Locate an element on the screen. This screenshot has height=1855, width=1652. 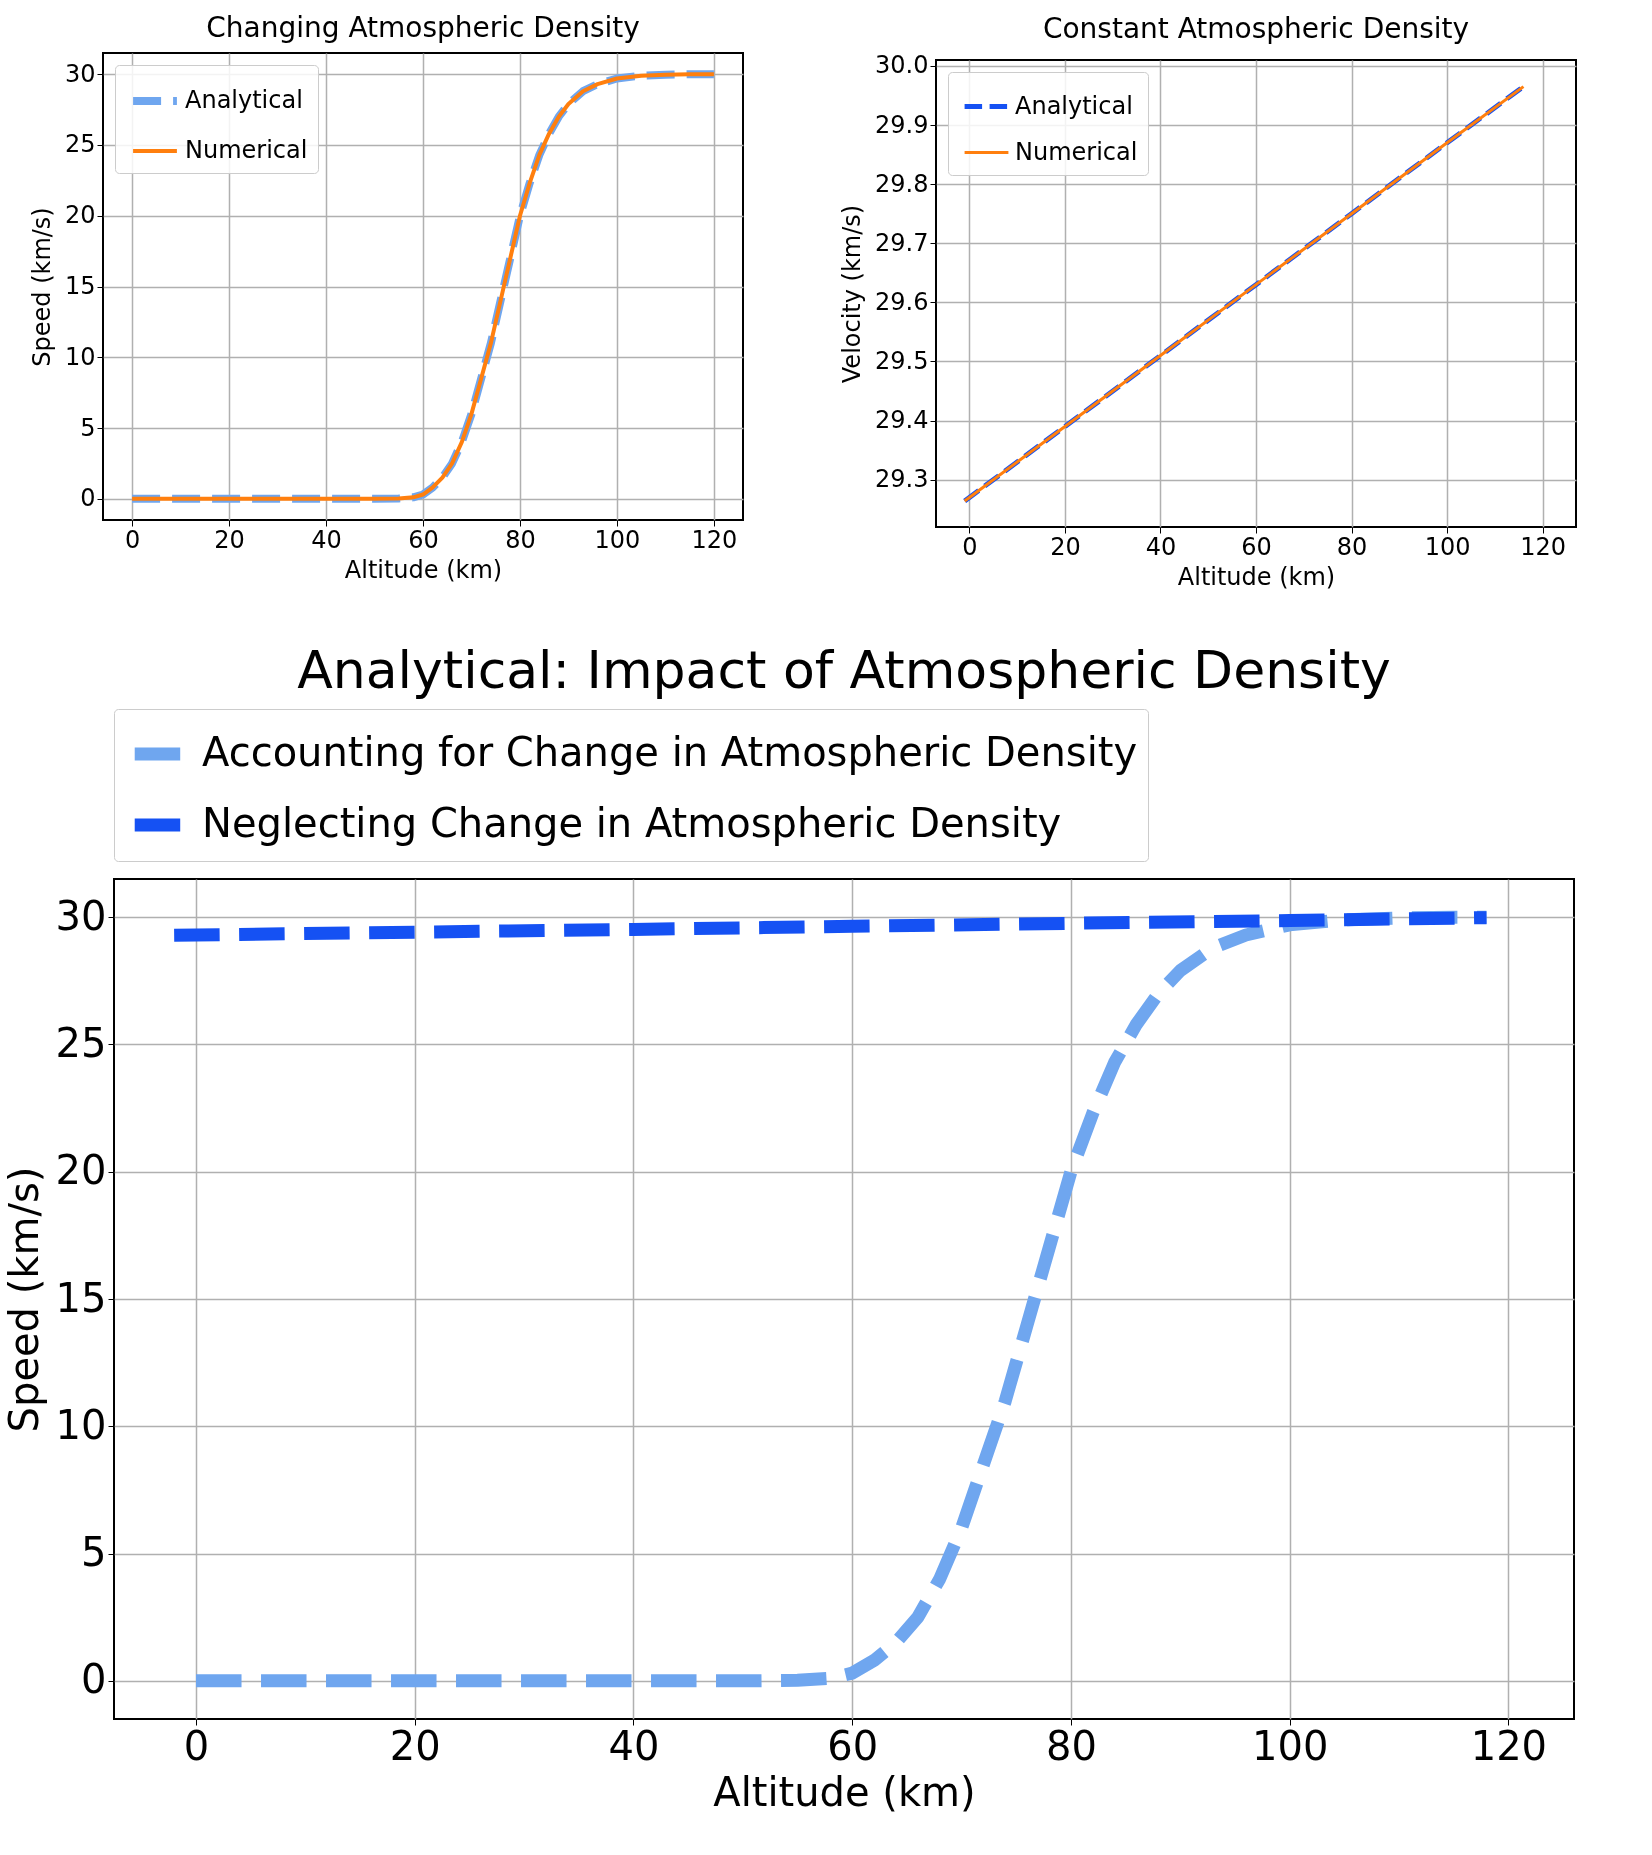
y-tick-label: 30.0 is located at coordinates (902, 65).